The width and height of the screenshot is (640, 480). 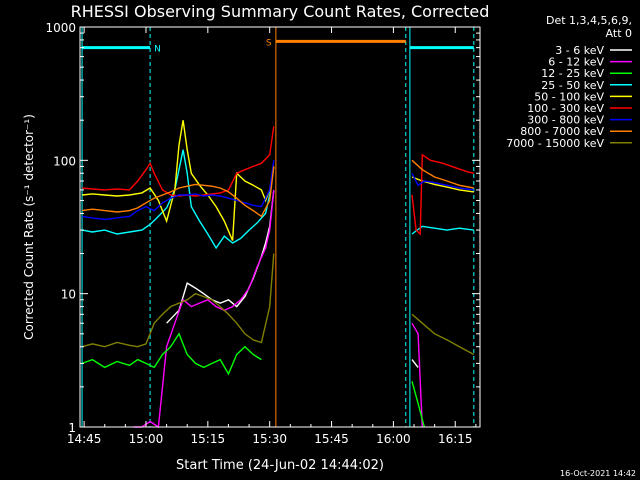 What do you see at coordinates (569, 96) in the screenshot?
I see `legend-label-4: 50 - 100 keV` at bounding box center [569, 96].